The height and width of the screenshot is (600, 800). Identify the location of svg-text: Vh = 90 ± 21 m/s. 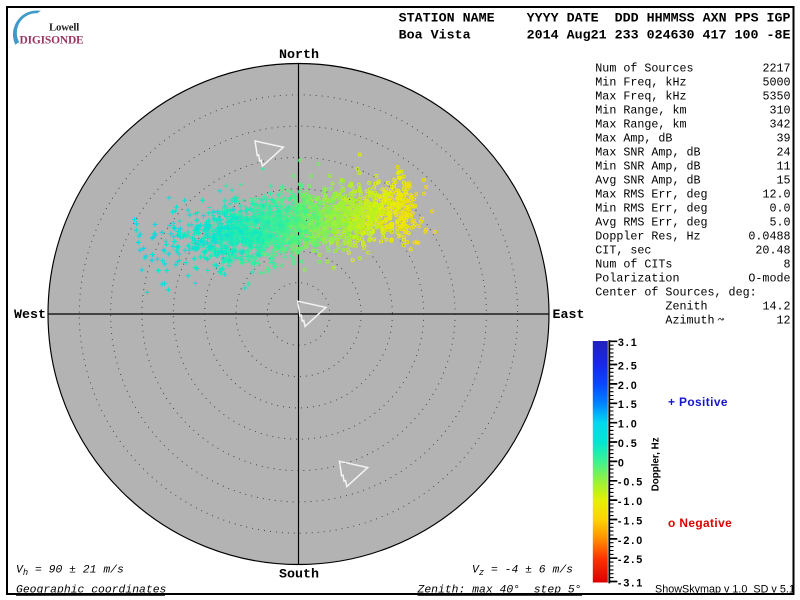
(70, 572).